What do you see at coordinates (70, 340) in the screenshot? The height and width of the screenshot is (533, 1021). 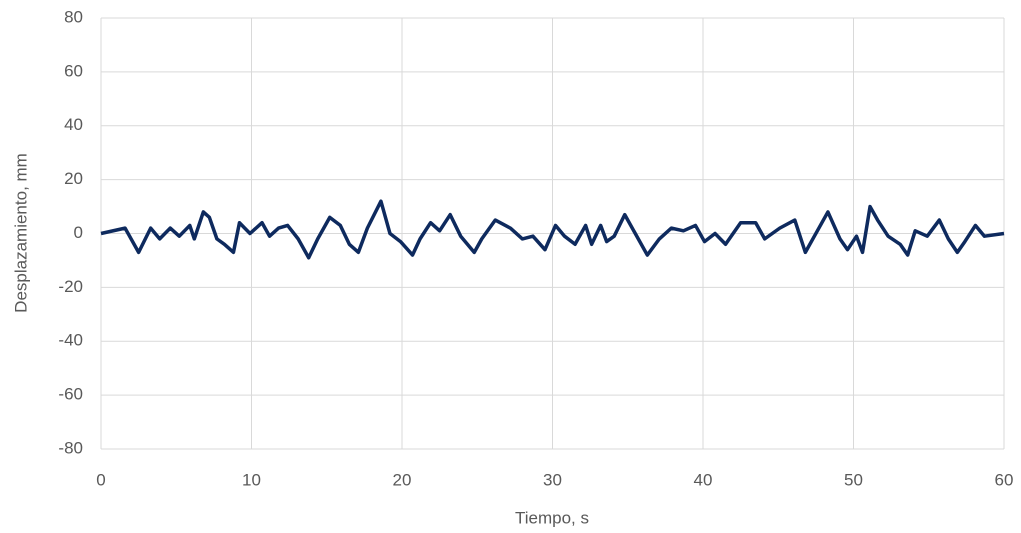 I see `y-tick-label: -40` at bounding box center [70, 340].